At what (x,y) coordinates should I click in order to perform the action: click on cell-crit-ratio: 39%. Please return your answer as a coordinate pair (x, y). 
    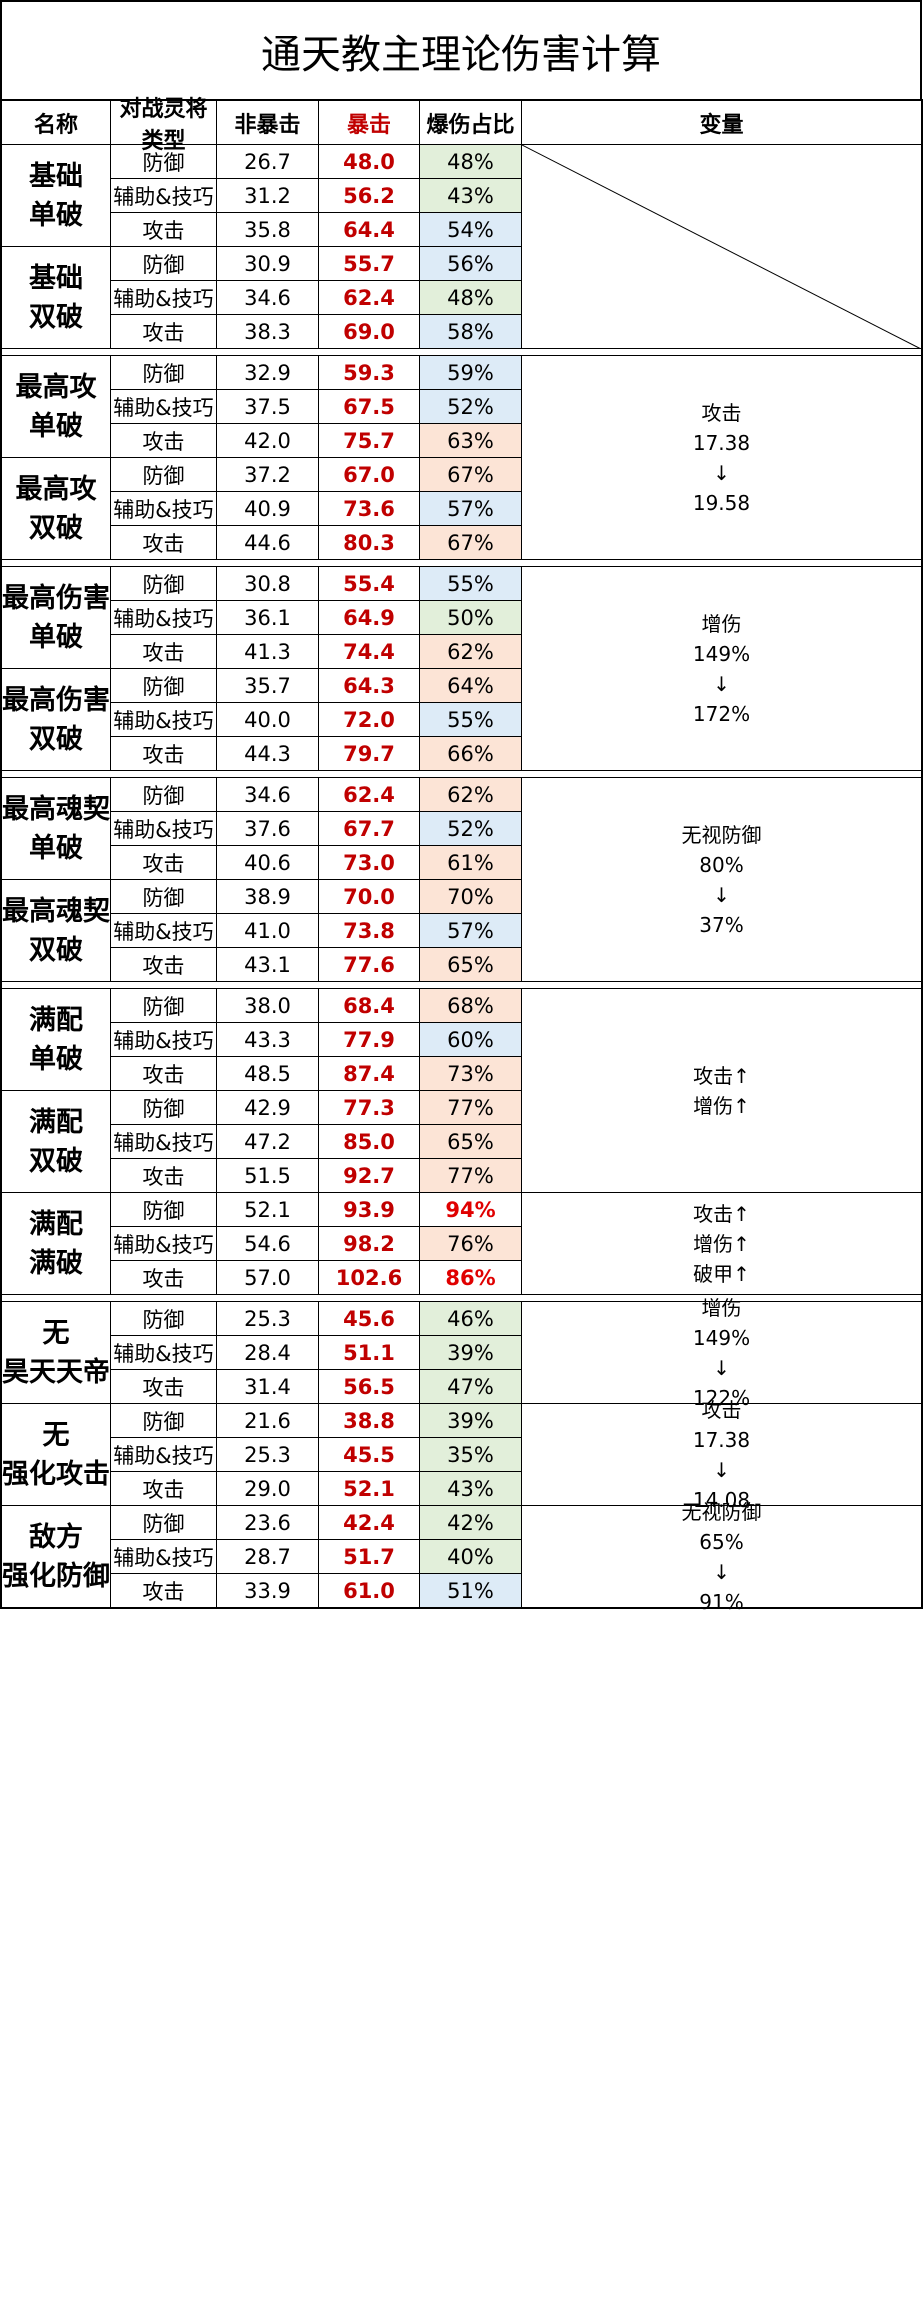
    Looking at the image, I should click on (471, 1353).